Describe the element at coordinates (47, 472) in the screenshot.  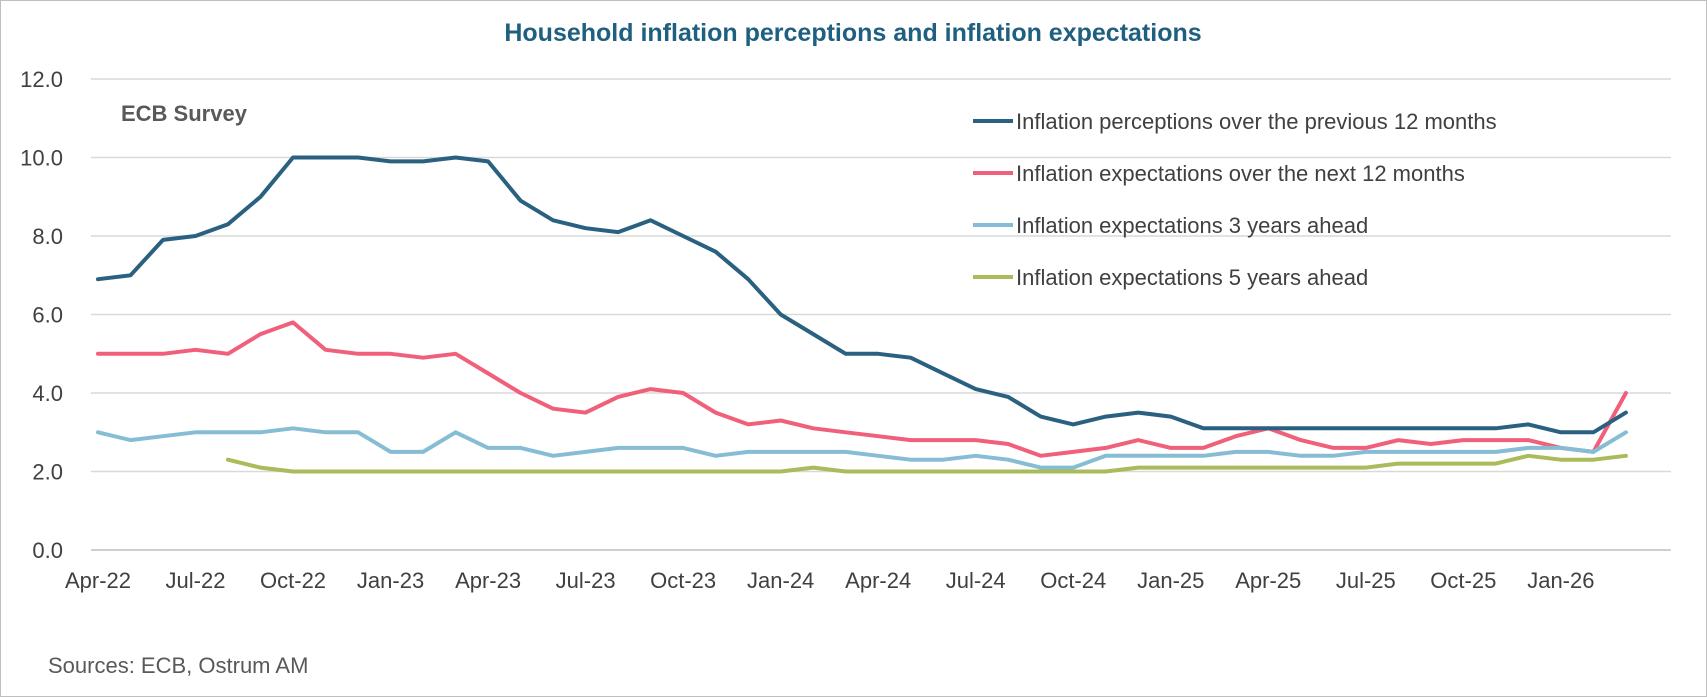
I see `y-tick-label: 2.0` at that location.